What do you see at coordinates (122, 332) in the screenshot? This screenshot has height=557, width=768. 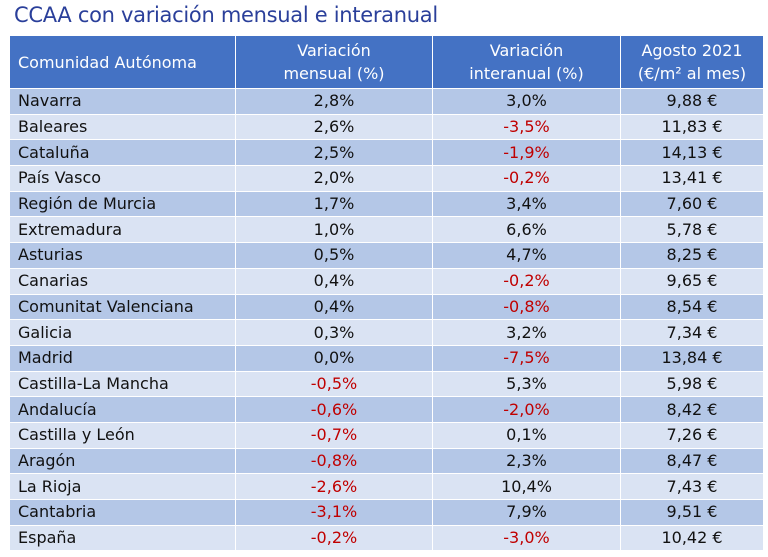 I see `cell-comunidad: Galicia` at bounding box center [122, 332].